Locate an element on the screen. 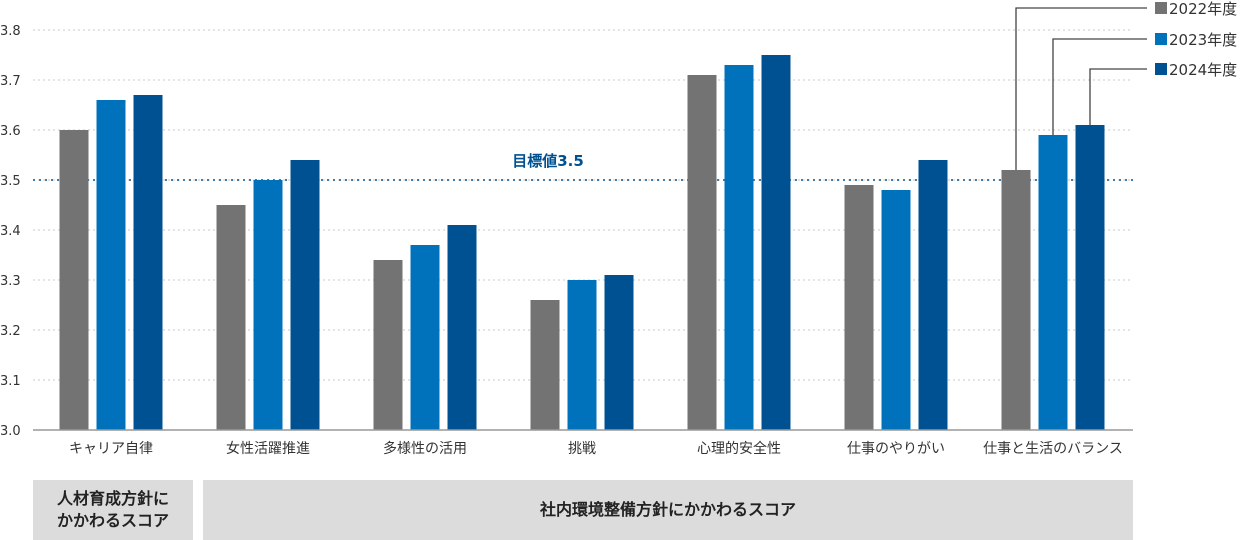  x-tick-label: 仕事のやりがい is located at coordinates (896, 449).